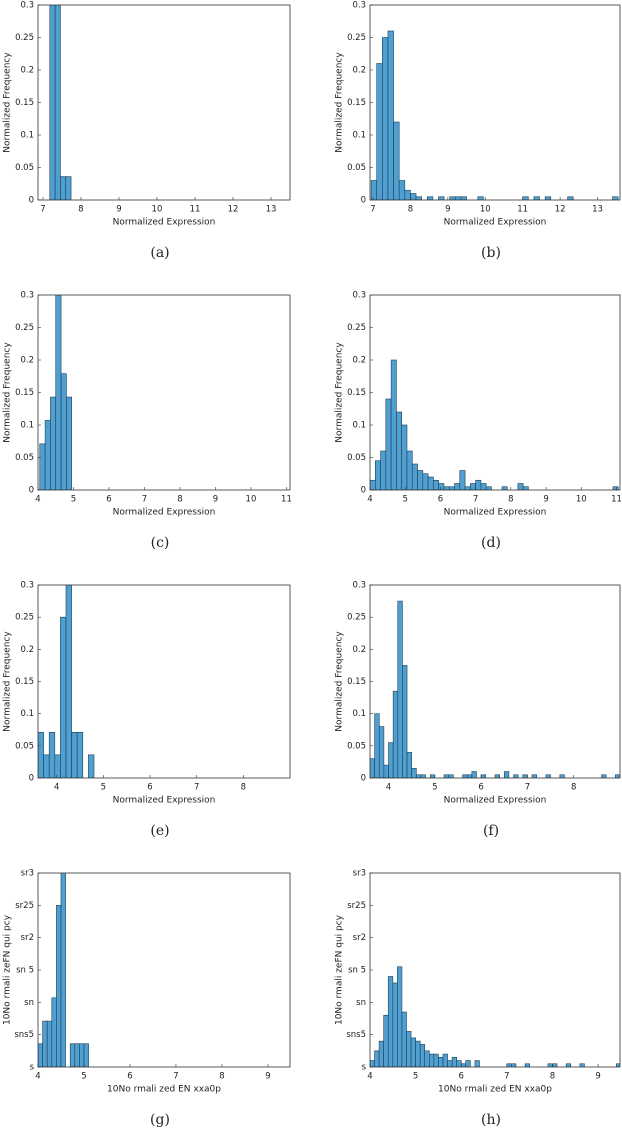 The width and height of the screenshot is (622, 1132). I want to click on y-tick-label: sr25, so click(356, 906).